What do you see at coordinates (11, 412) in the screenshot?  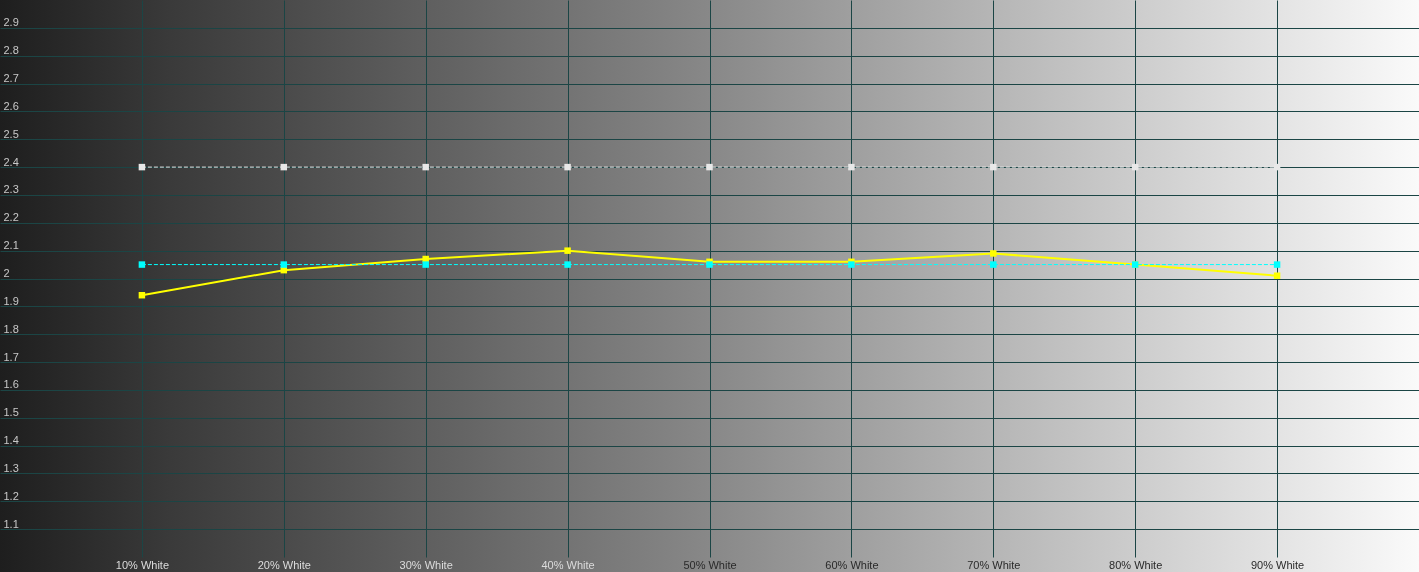 I see `y-tick-label: 1.5` at bounding box center [11, 412].